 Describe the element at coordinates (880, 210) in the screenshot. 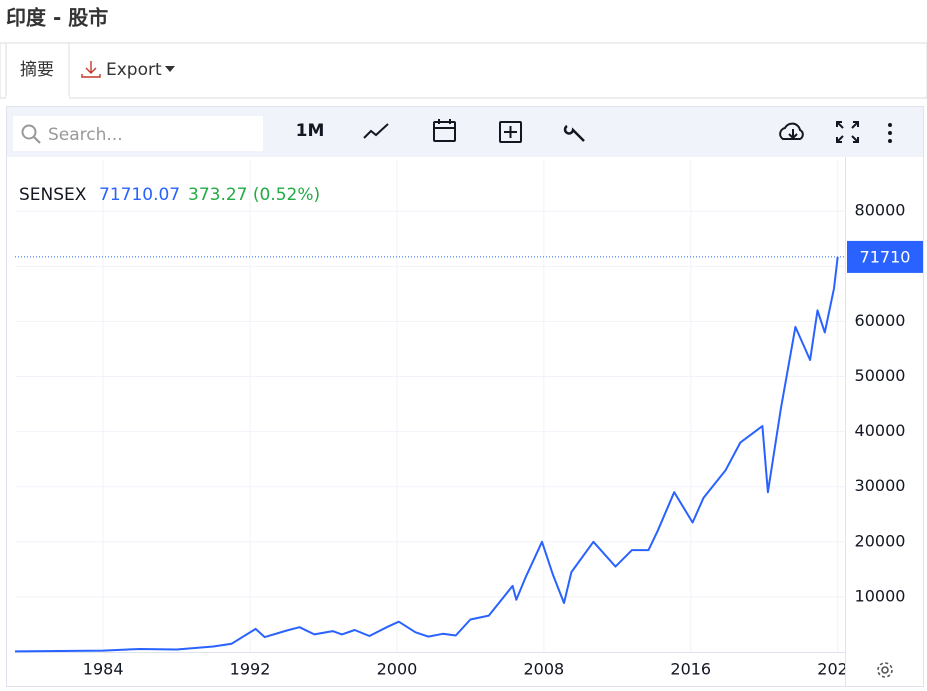

I see `y-tick-label: 80000` at that location.